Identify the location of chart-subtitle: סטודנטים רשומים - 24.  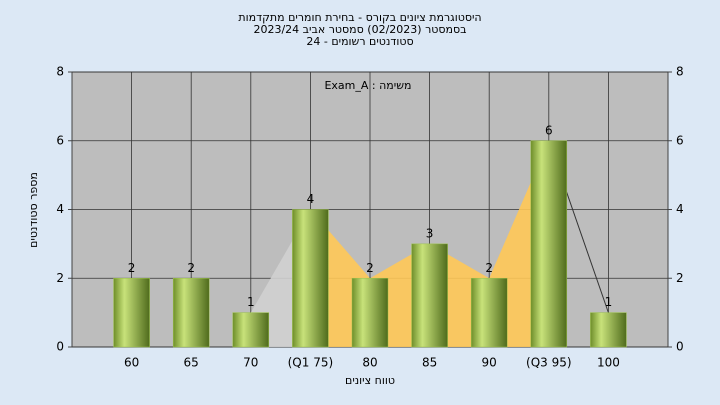
(359, 41).